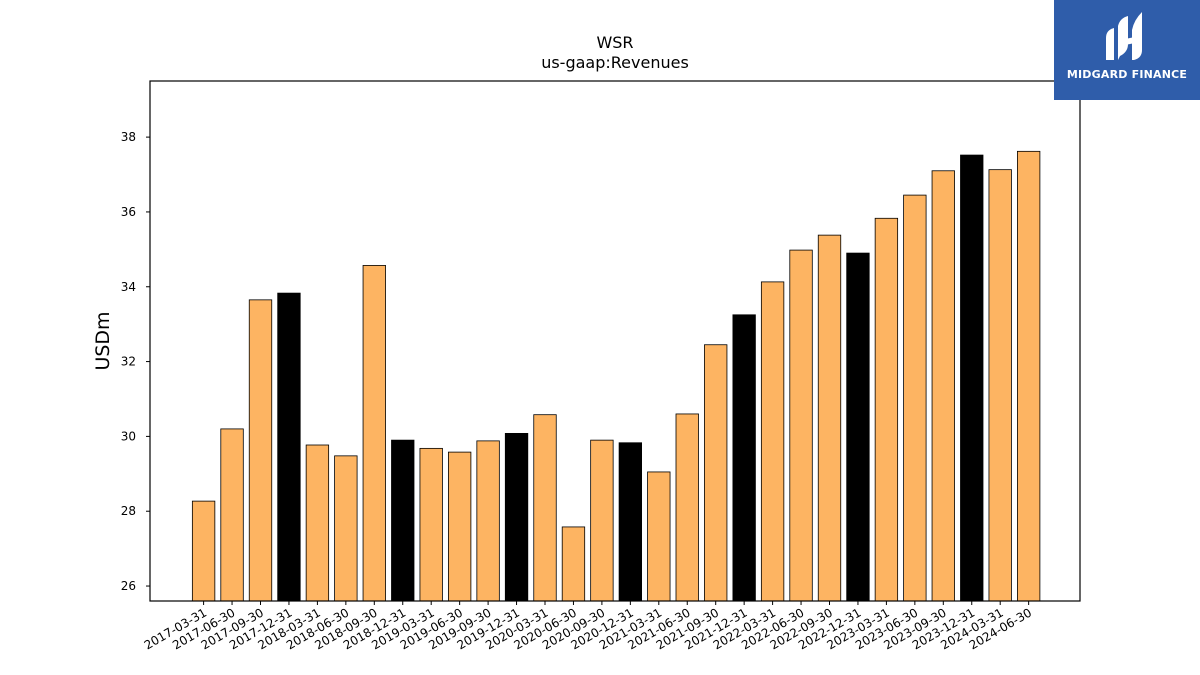 The image size is (1200, 675). I want to click on chart-subtitle: us-gaap:Revenues, so click(615, 62).